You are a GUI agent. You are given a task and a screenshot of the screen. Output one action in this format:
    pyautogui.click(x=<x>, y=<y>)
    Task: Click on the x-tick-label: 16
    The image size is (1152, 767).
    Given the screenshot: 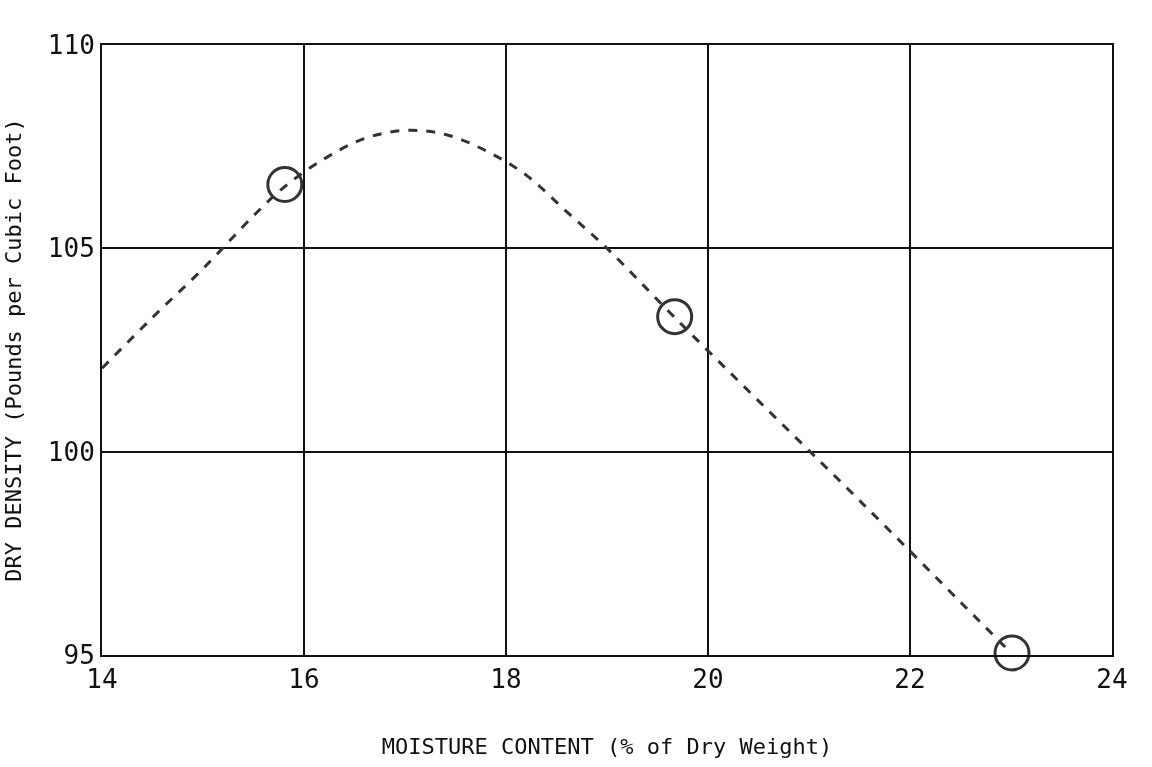 What is the action you would take?
    pyautogui.click(x=304, y=679)
    